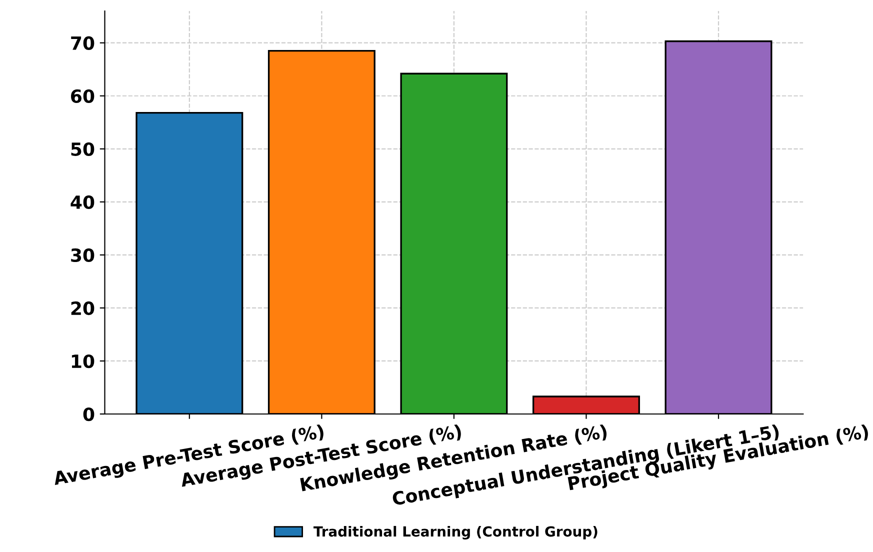 The width and height of the screenshot is (873, 552). I want to click on y-tick-label: 40, so click(82, 202).